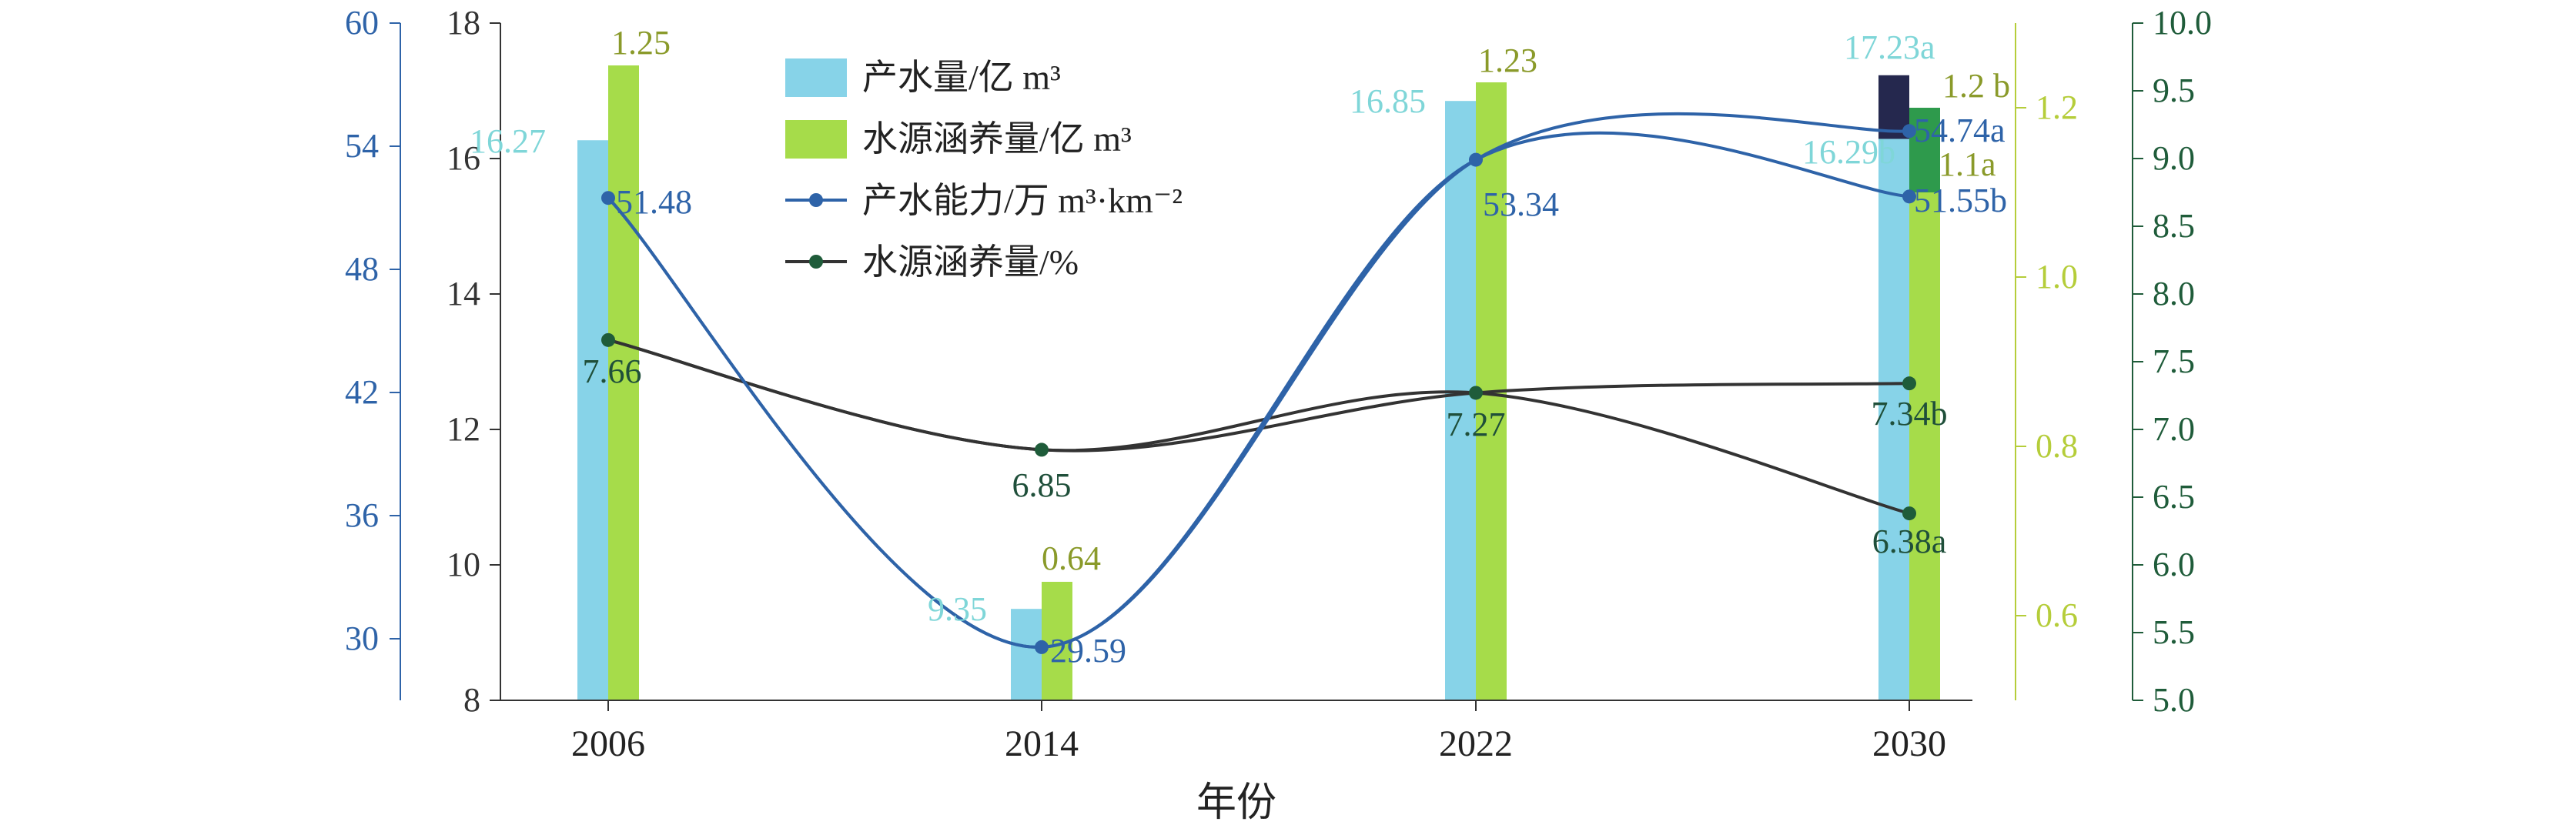  I want to click on left-outer-axis-tick-label: 36, so click(362, 515).